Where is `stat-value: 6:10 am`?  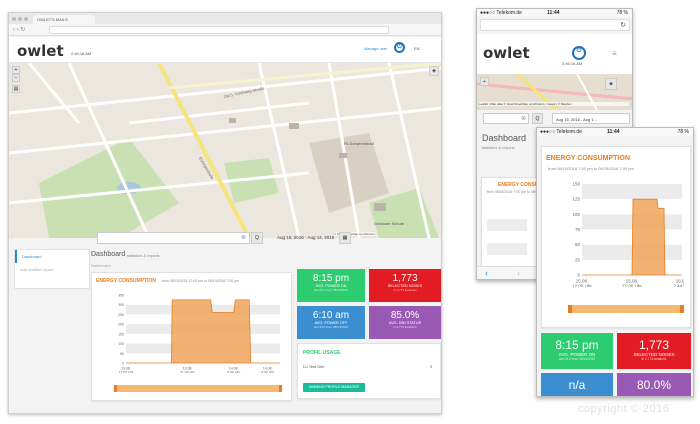 stat-value: 6:10 am is located at coordinates (331, 315).